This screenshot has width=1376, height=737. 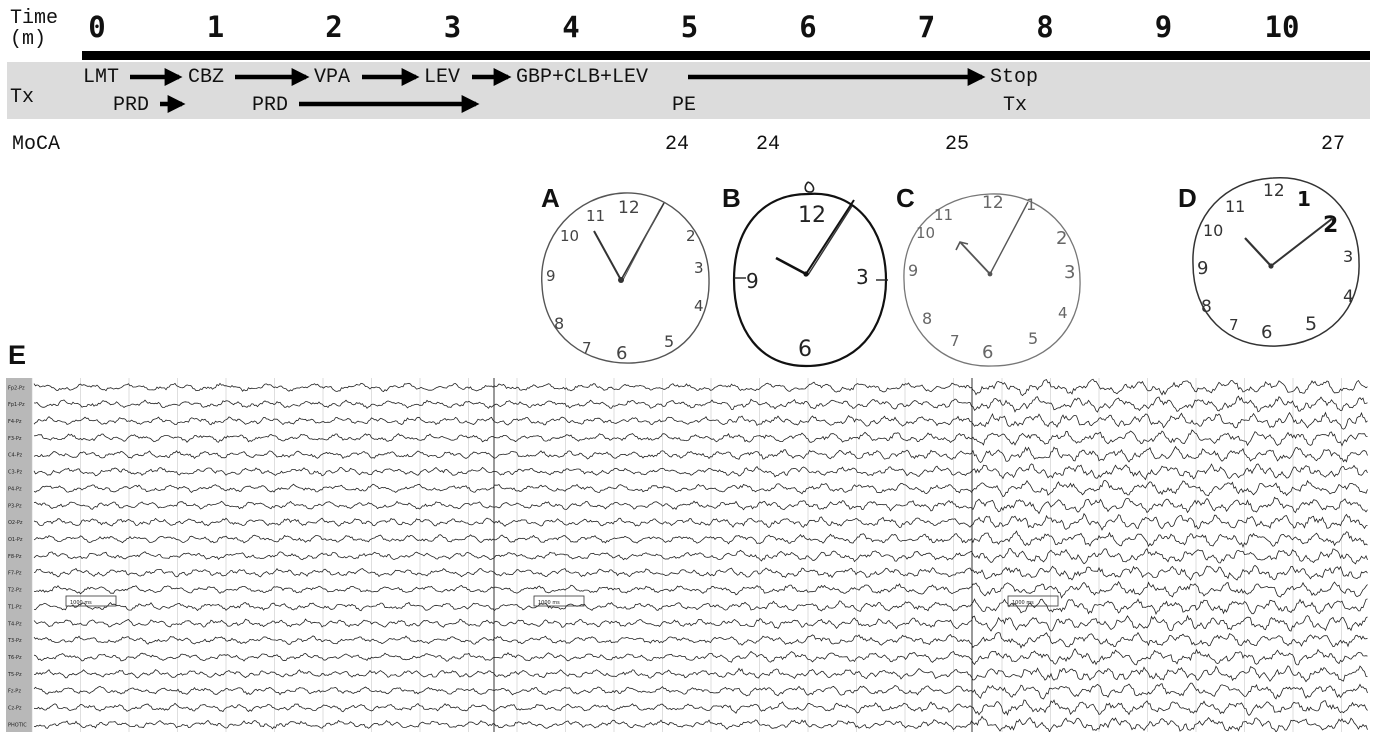 I want to click on eeg-channel-label: P4-Pz, so click(x=15, y=489).